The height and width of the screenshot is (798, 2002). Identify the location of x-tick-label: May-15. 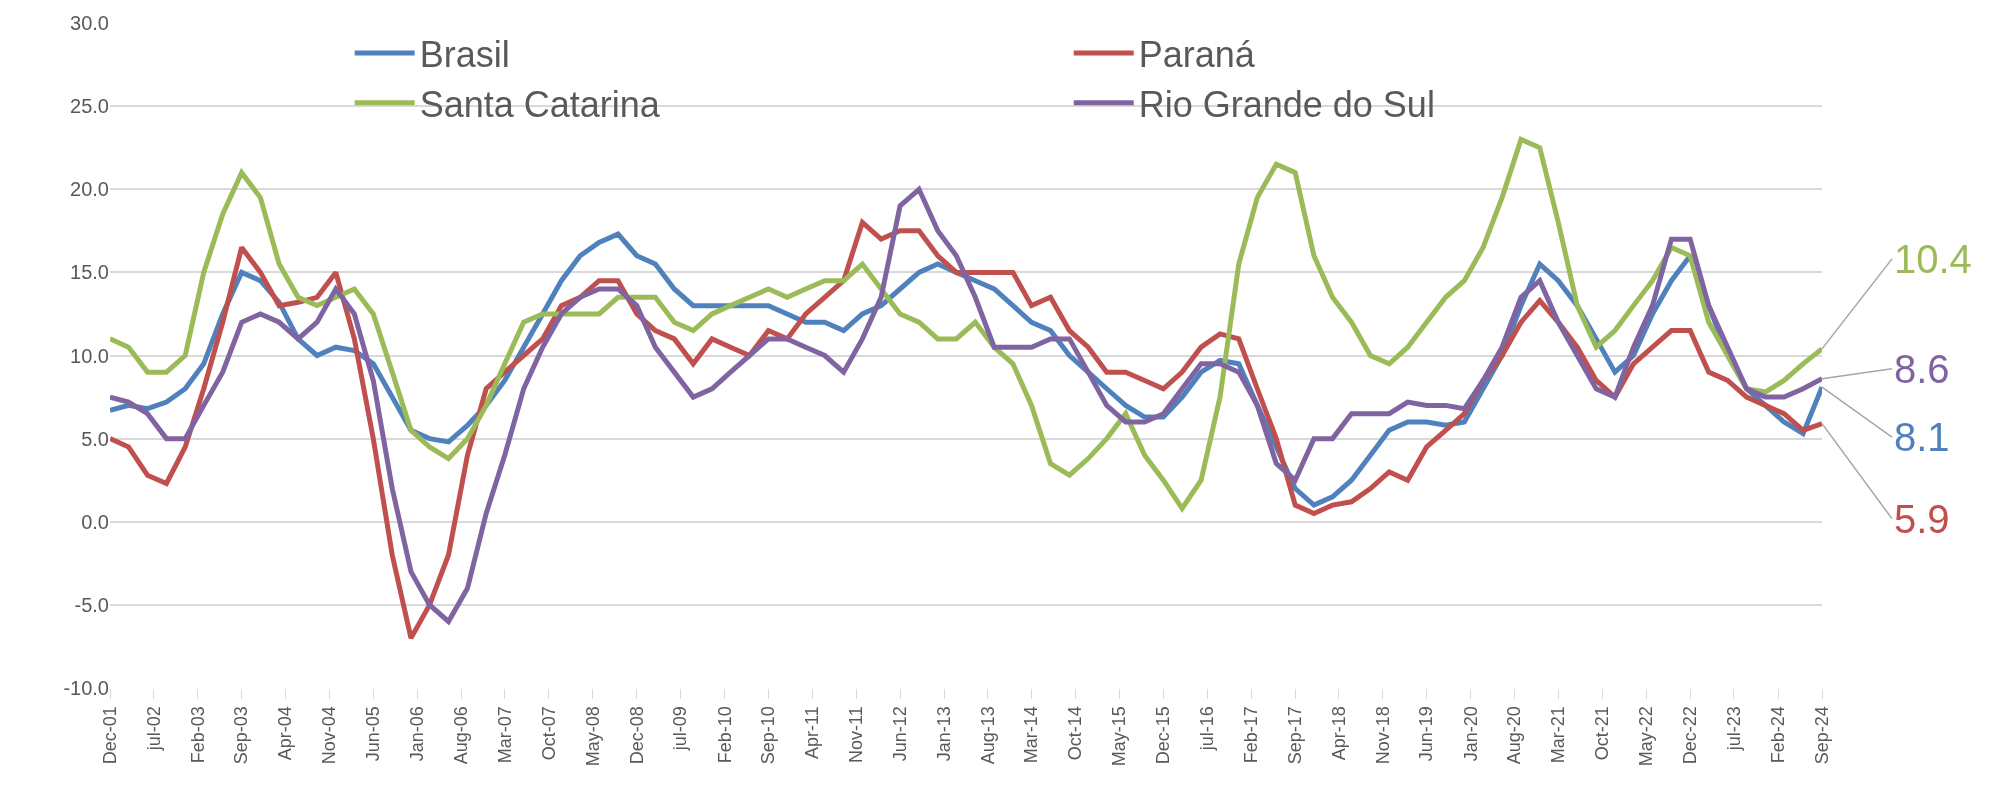
(1119, 736).